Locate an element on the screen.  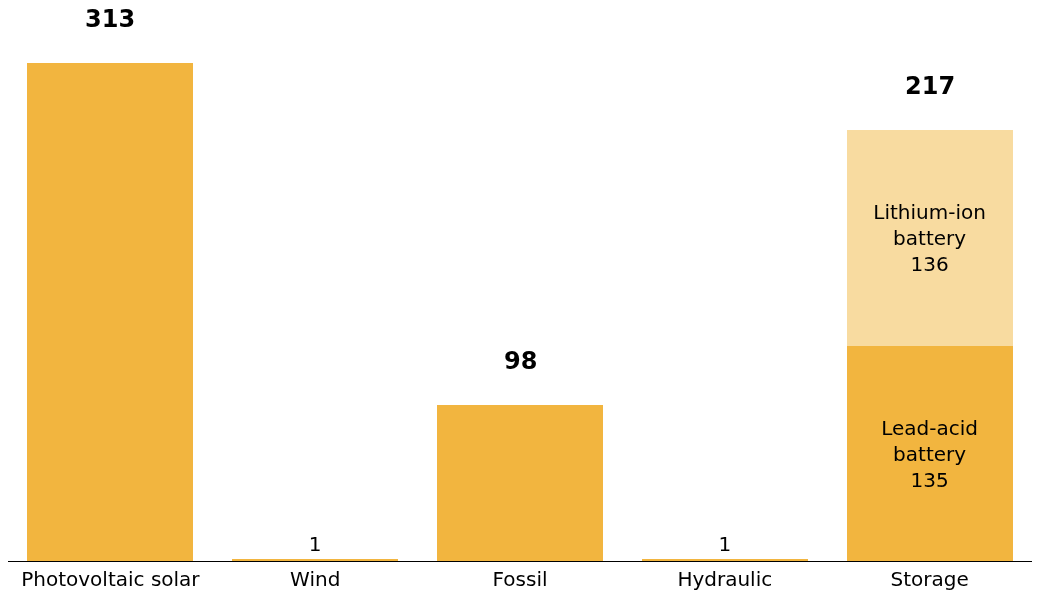
data-label: 136 is located at coordinates (929, 263).